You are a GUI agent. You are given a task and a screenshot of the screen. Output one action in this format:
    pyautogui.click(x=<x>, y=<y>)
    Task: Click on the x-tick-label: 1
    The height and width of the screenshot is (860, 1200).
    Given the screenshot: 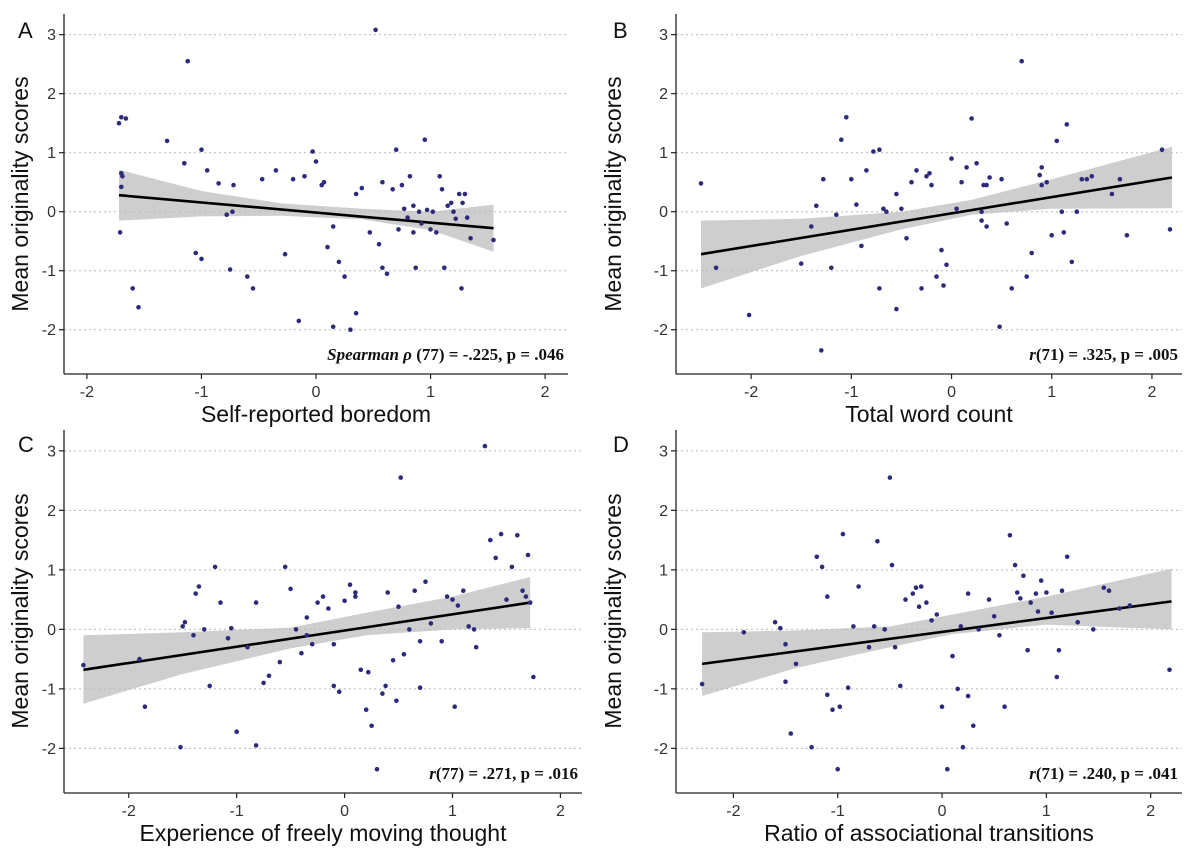 What is the action you would take?
    pyautogui.click(x=430, y=392)
    